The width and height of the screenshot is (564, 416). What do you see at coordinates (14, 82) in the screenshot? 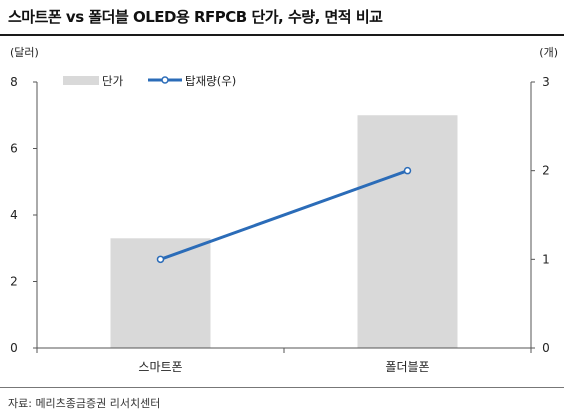
I see `left-tick-label: 8` at bounding box center [14, 82].